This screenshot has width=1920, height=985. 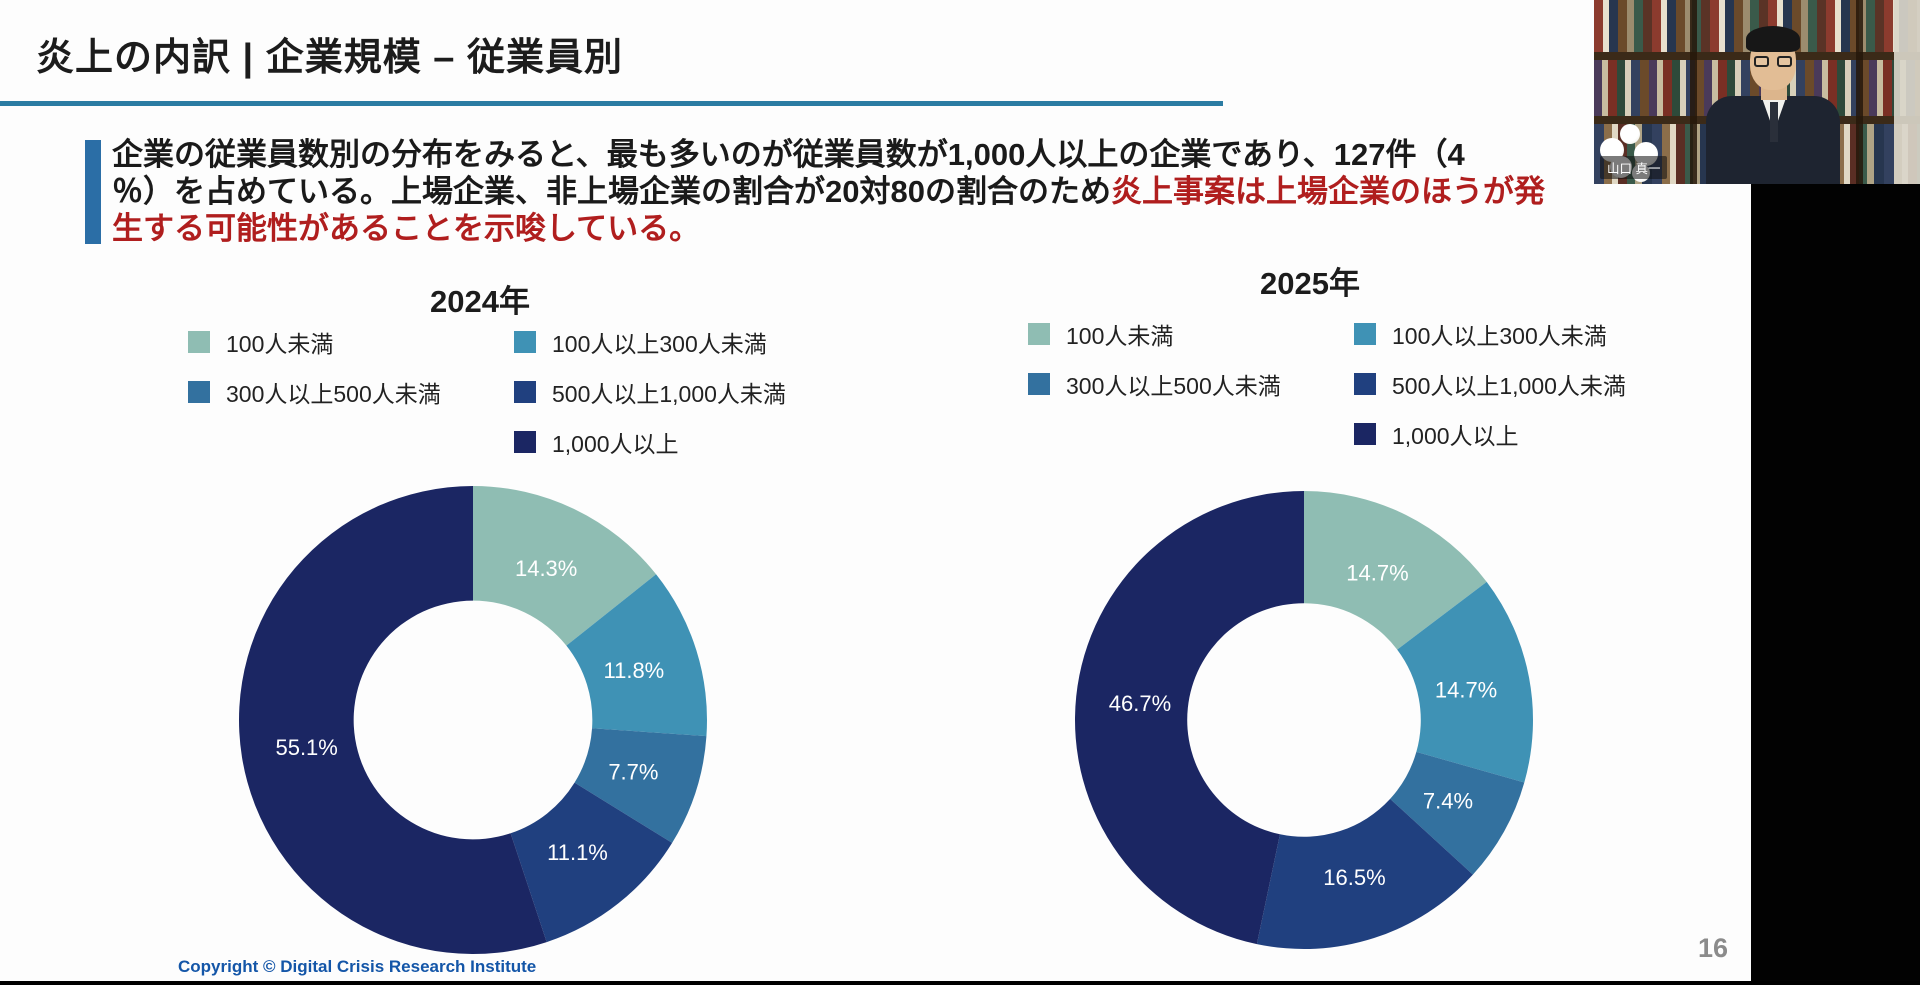 What do you see at coordinates (406, 228) in the screenshot?
I see `lead-text-emphasis: 生する可能性があることを示唆している。` at bounding box center [406, 228].